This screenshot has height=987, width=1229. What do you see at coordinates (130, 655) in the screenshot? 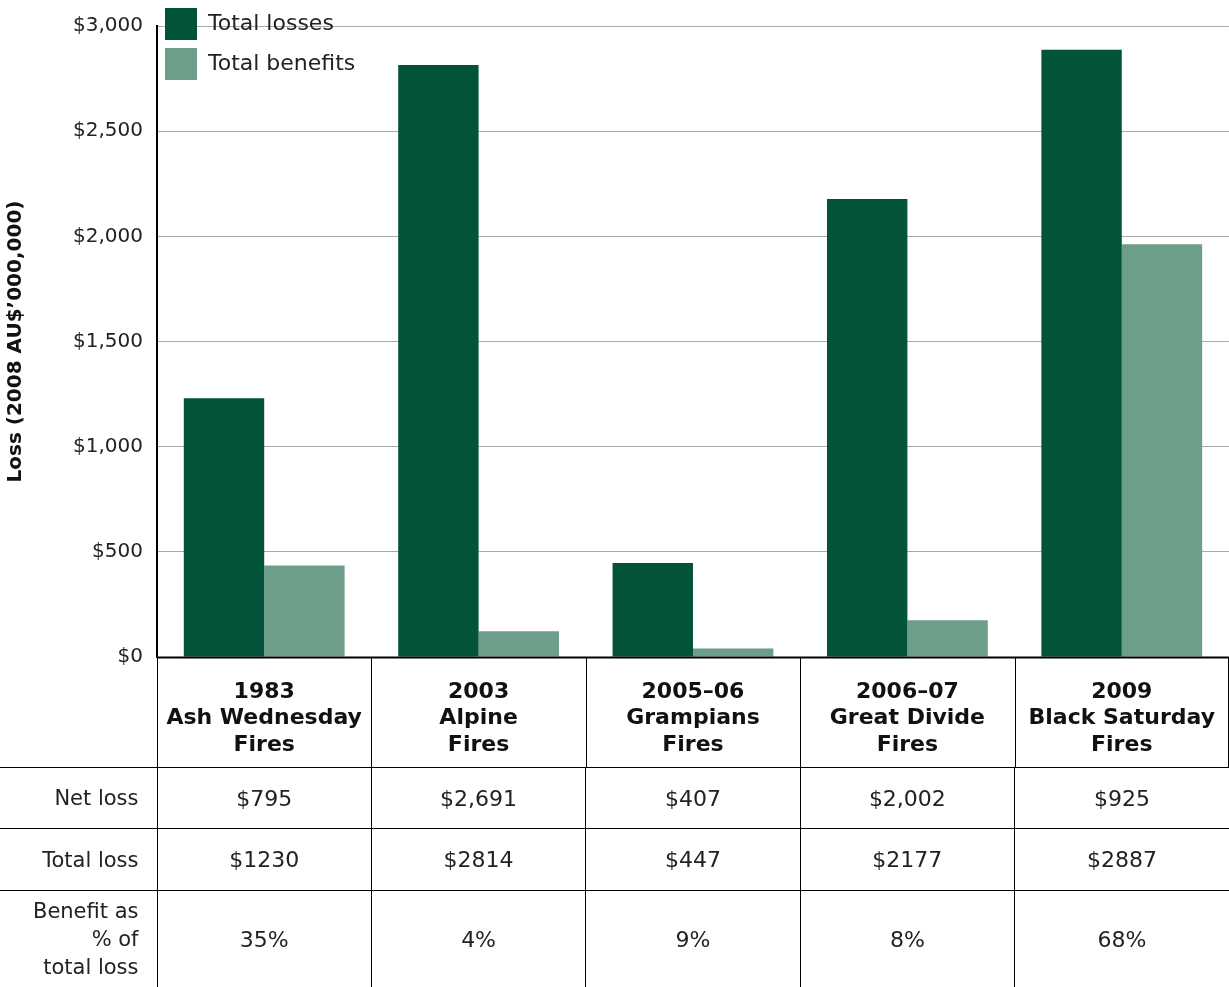
I see `y-tick-label: $0` at bounding box center [130, 655].